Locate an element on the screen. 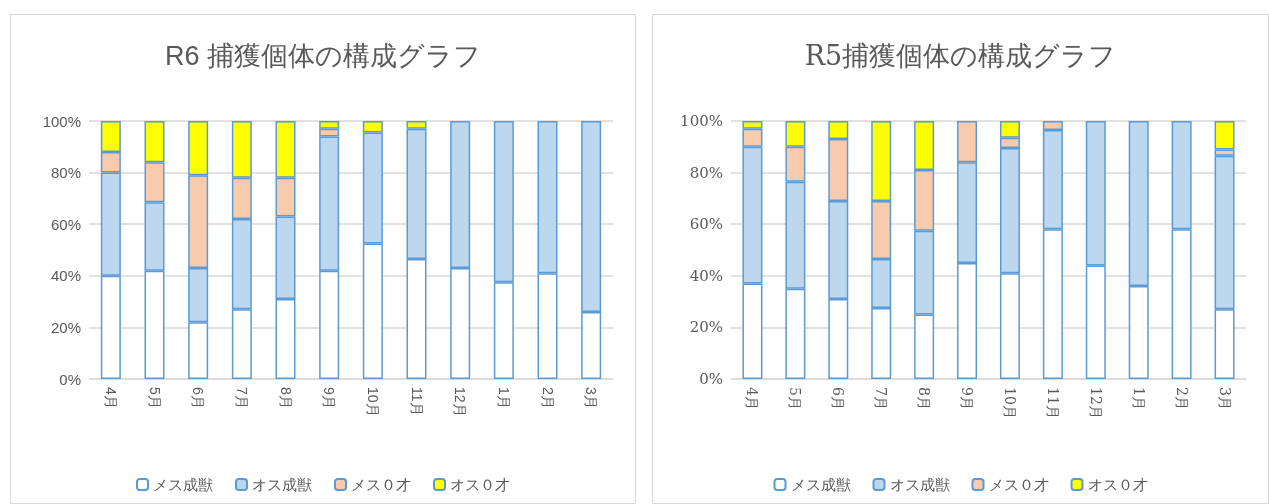 This screenshot has width=1269, height=504. chart-title: R6 捕獲個体の構成グラフ is located at coordinates (323, 55).